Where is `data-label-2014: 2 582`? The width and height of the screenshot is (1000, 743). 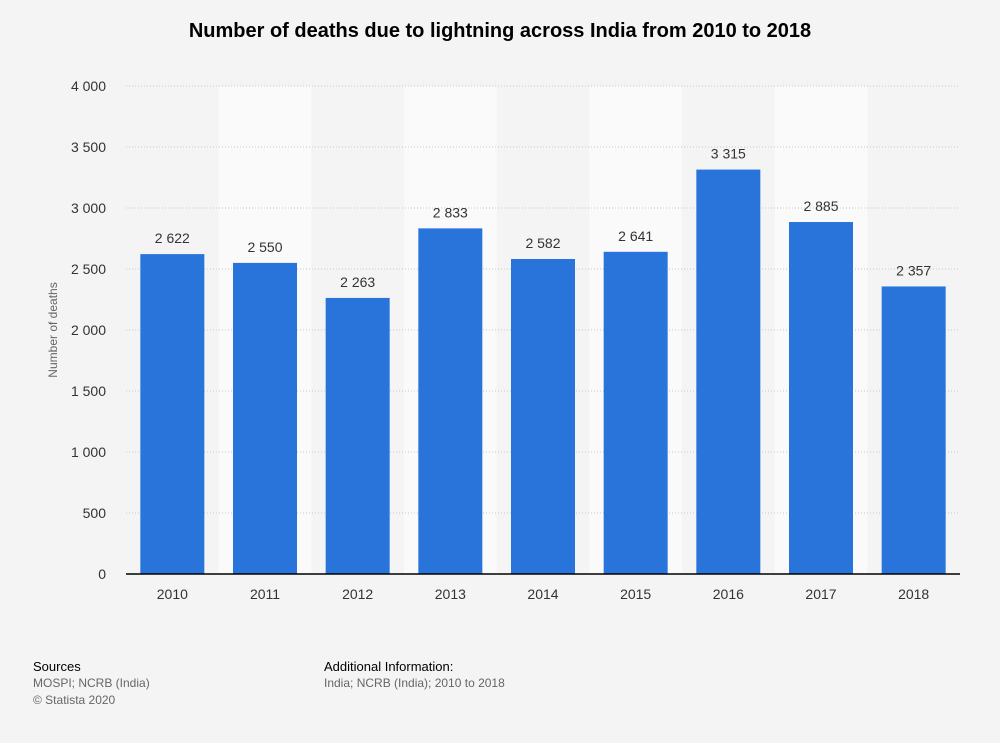 data-label-2014: 2 582 is located at coordinates (542, 243).